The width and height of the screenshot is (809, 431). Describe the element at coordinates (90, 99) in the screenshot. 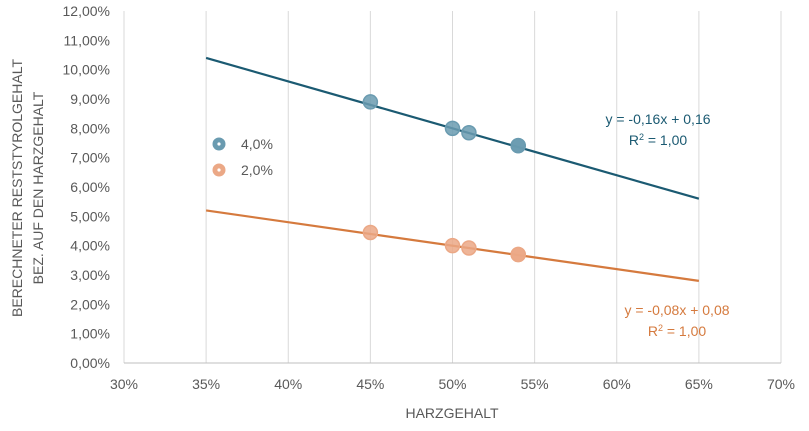

I see `y-tick-label: 9,00%` at that location.